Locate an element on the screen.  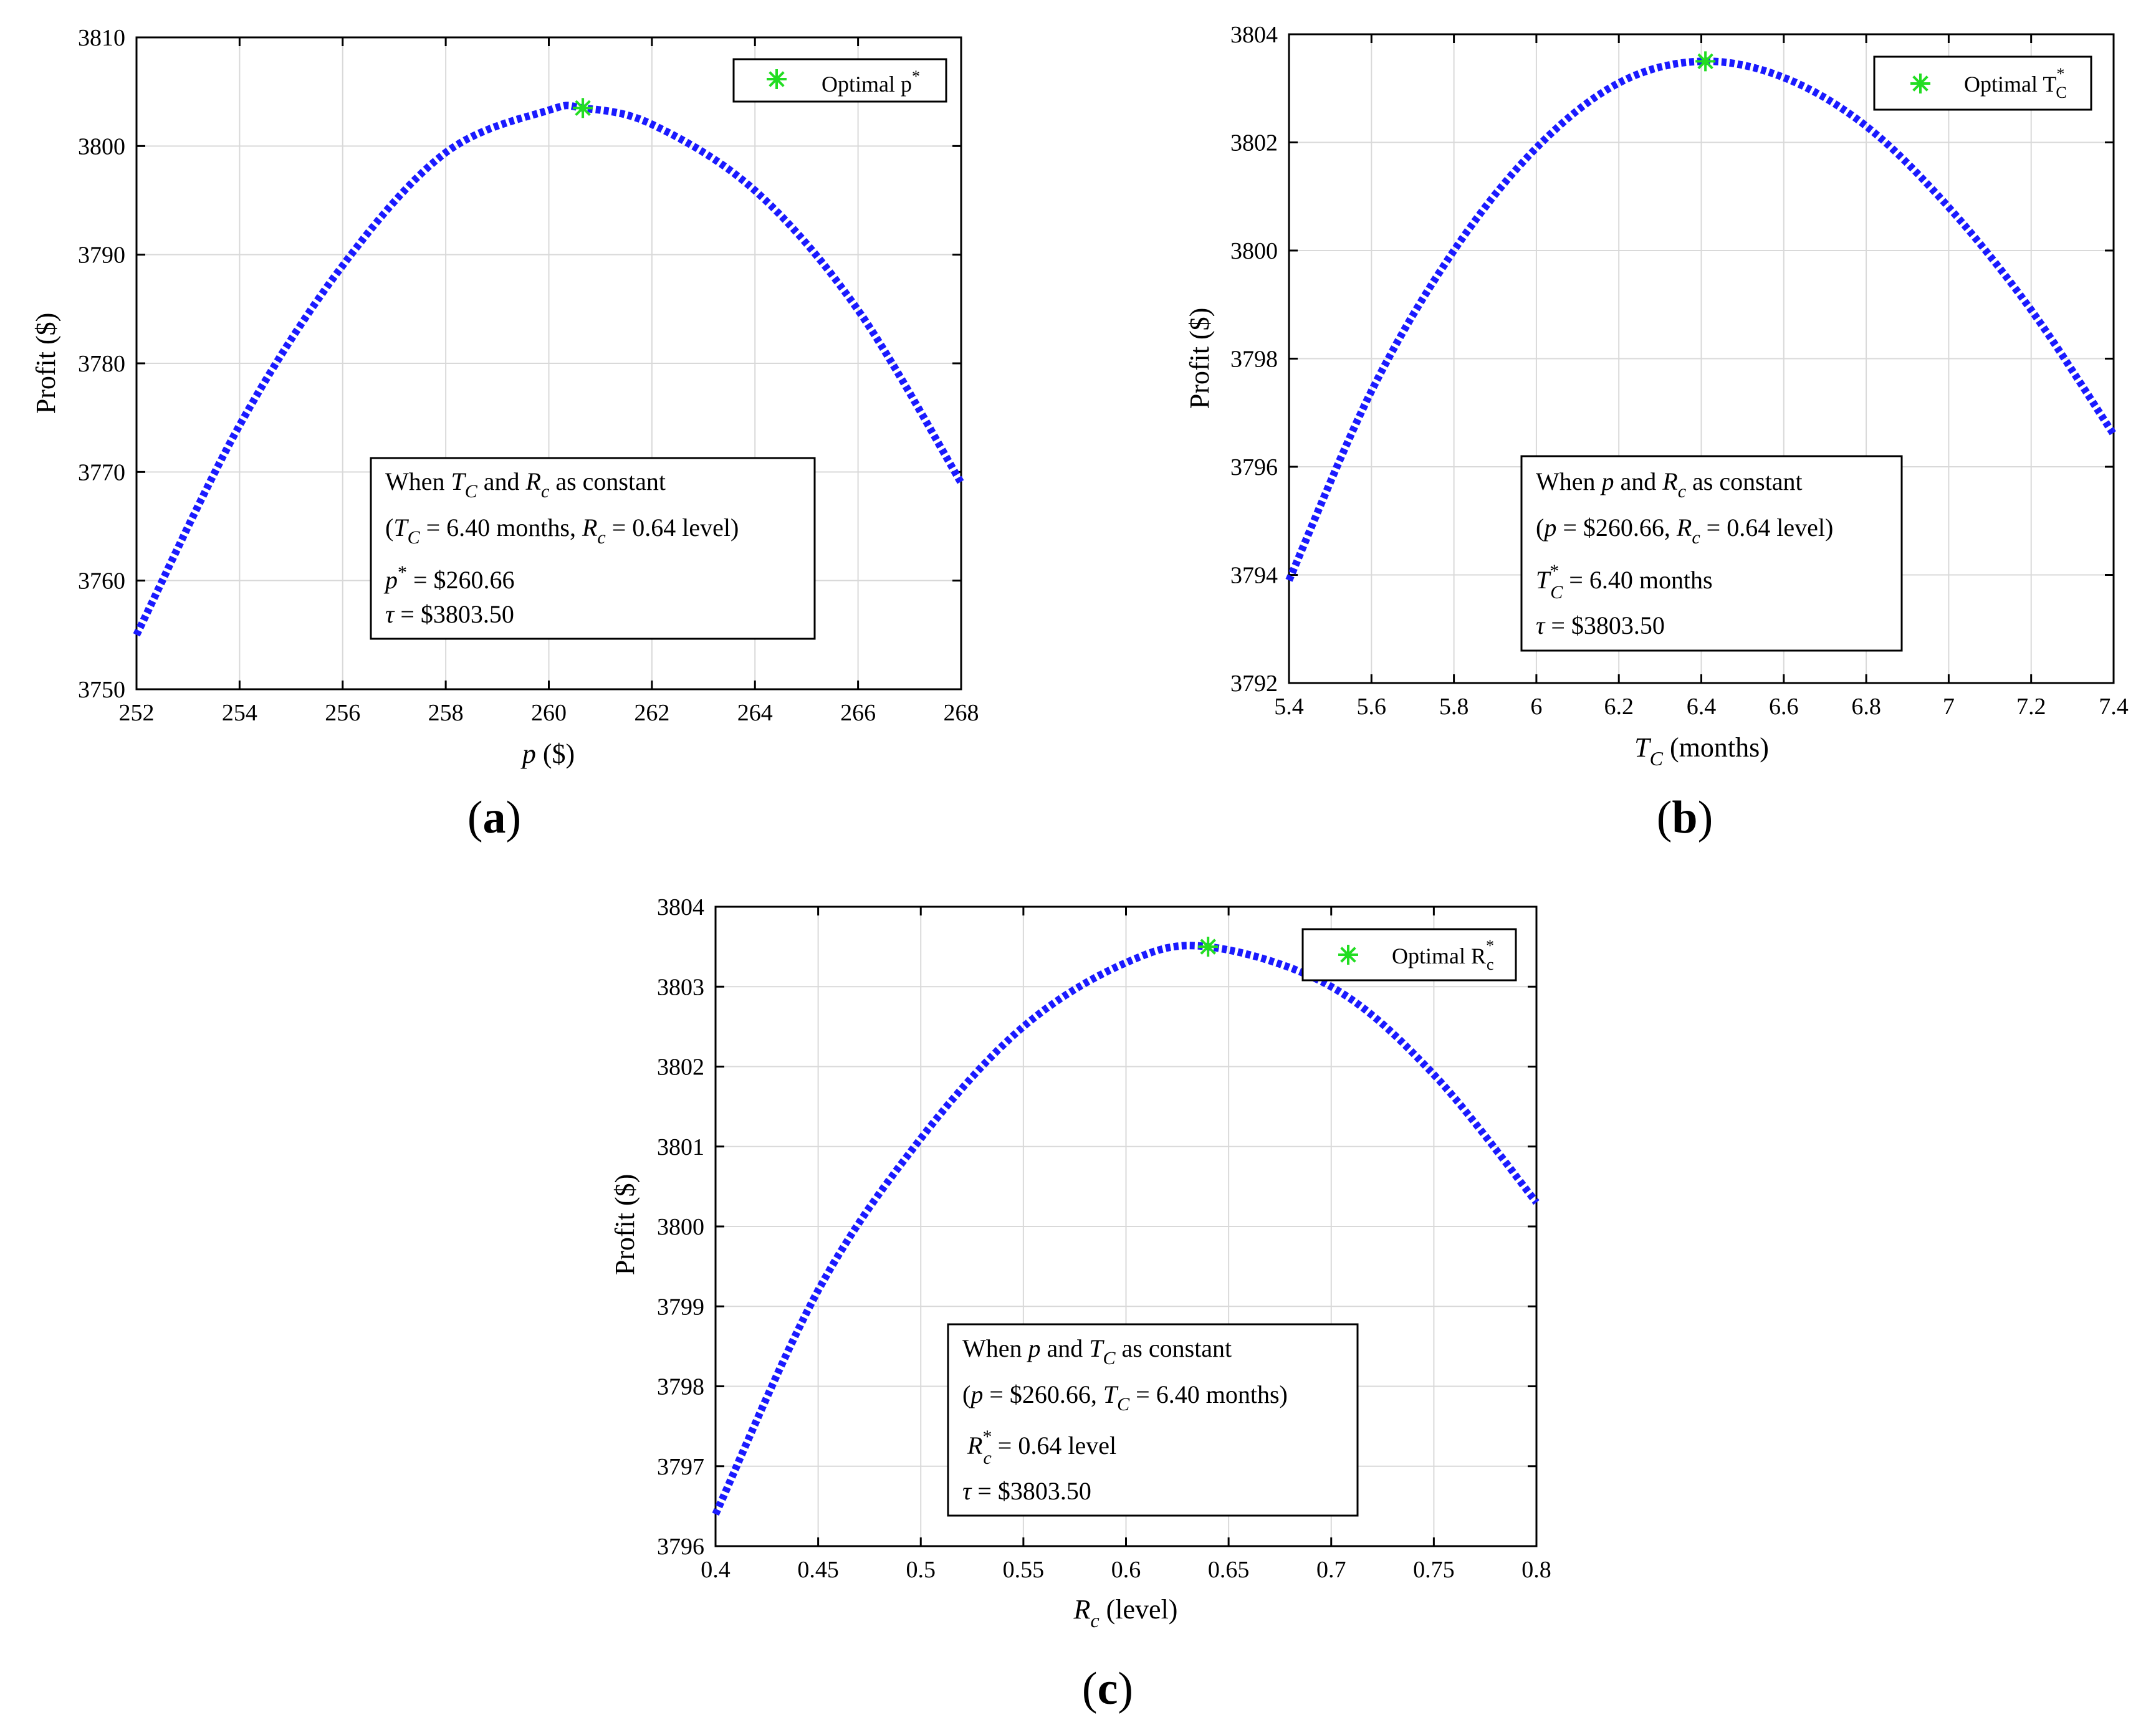
x-tick-label: 6 is located at coordinates (1536, 707).